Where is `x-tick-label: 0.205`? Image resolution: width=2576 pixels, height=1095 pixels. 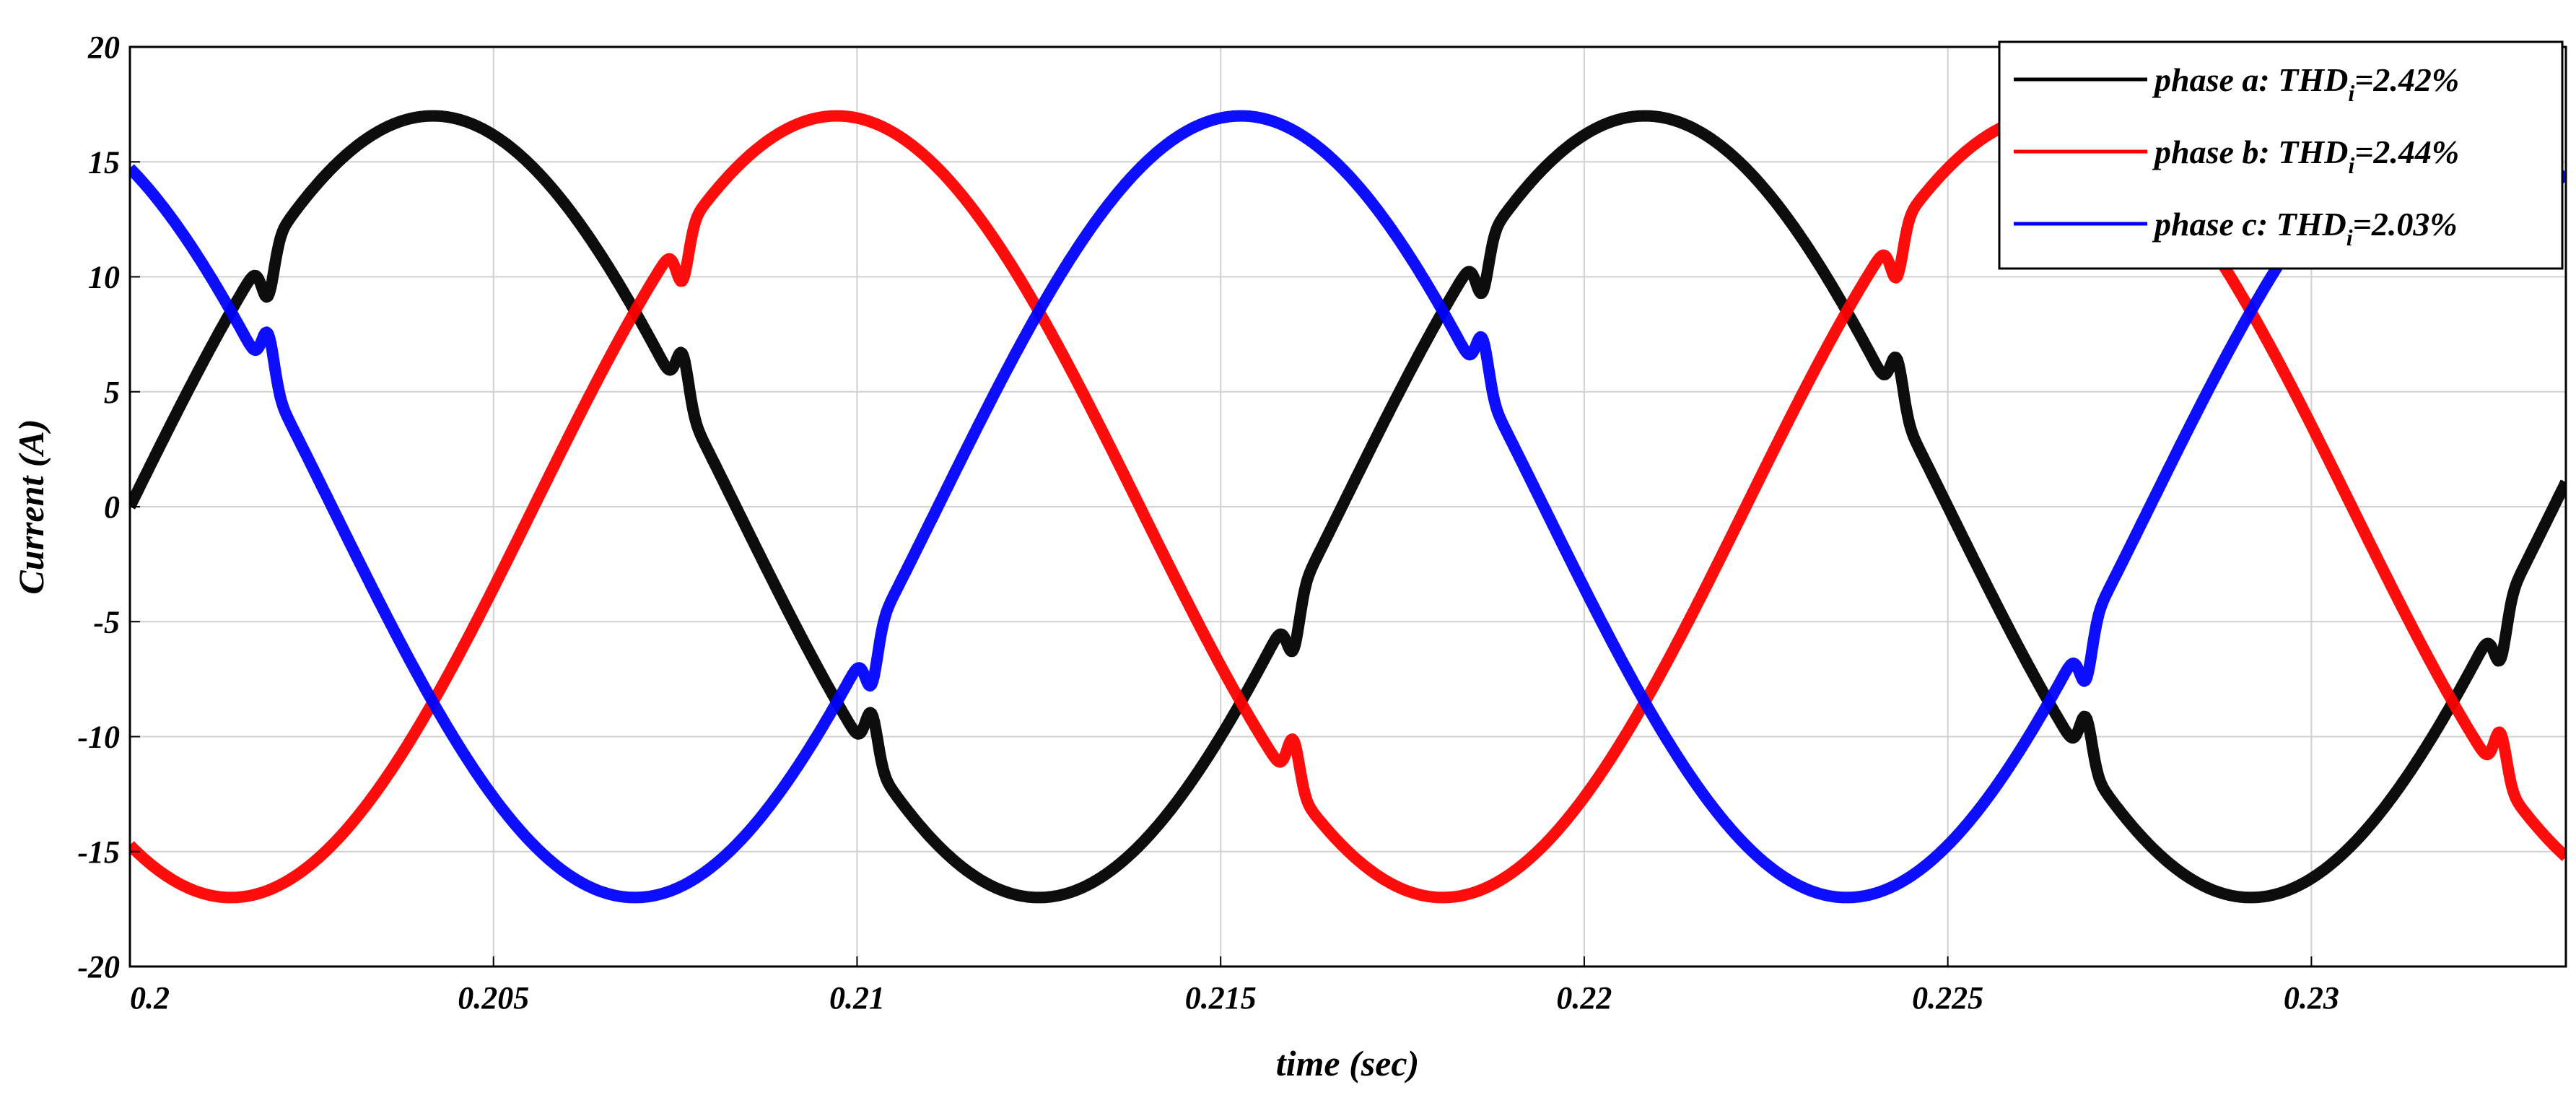
x-tick-label: 0.205 is located at coordinates (493, 998).